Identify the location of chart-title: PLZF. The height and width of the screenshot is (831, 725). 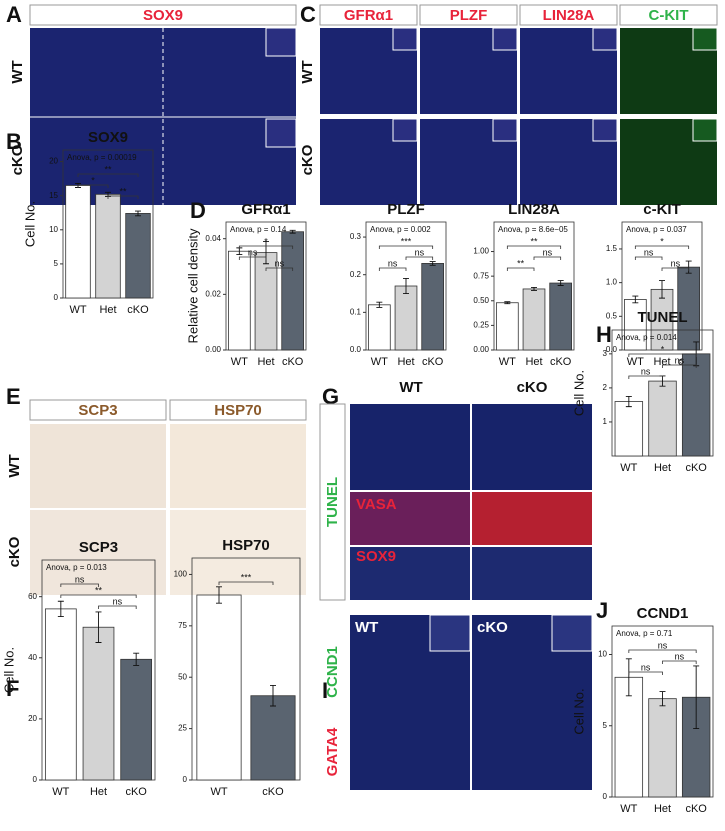
(406, 209).